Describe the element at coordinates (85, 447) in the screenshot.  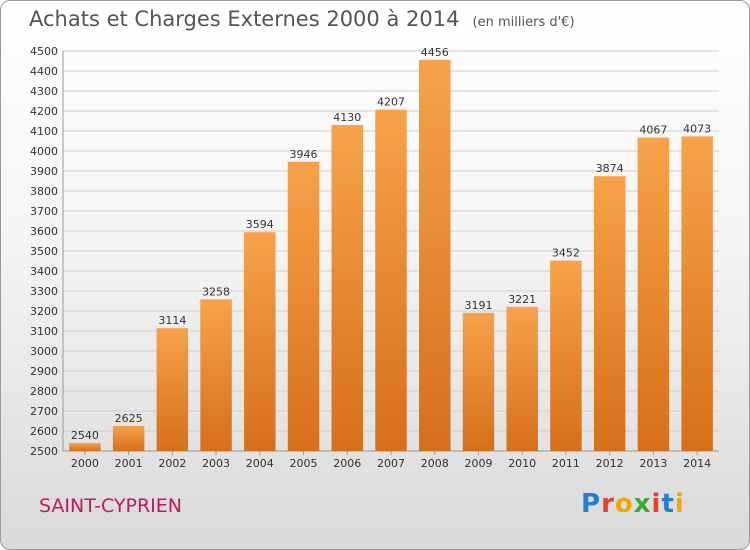
I see `bar-2000` at that location.